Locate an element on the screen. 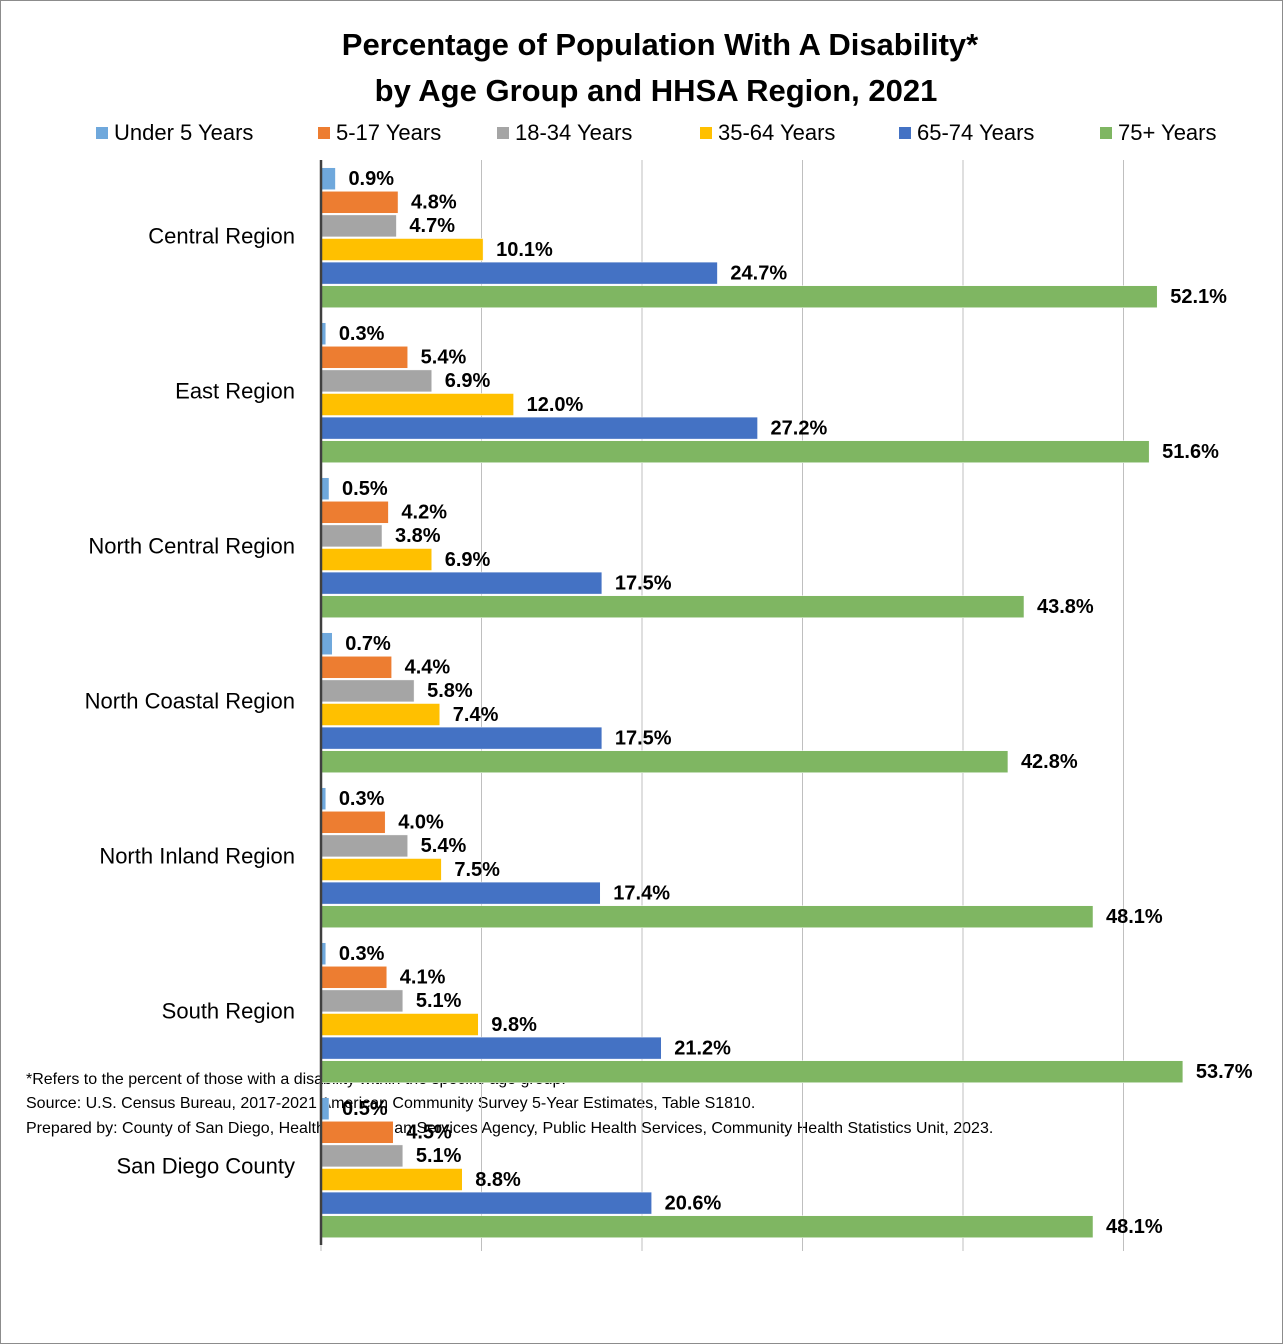 The height and width of the screenshot is (1344, 1283). value-label: 21.2% is located at coordinates (702, 1048).